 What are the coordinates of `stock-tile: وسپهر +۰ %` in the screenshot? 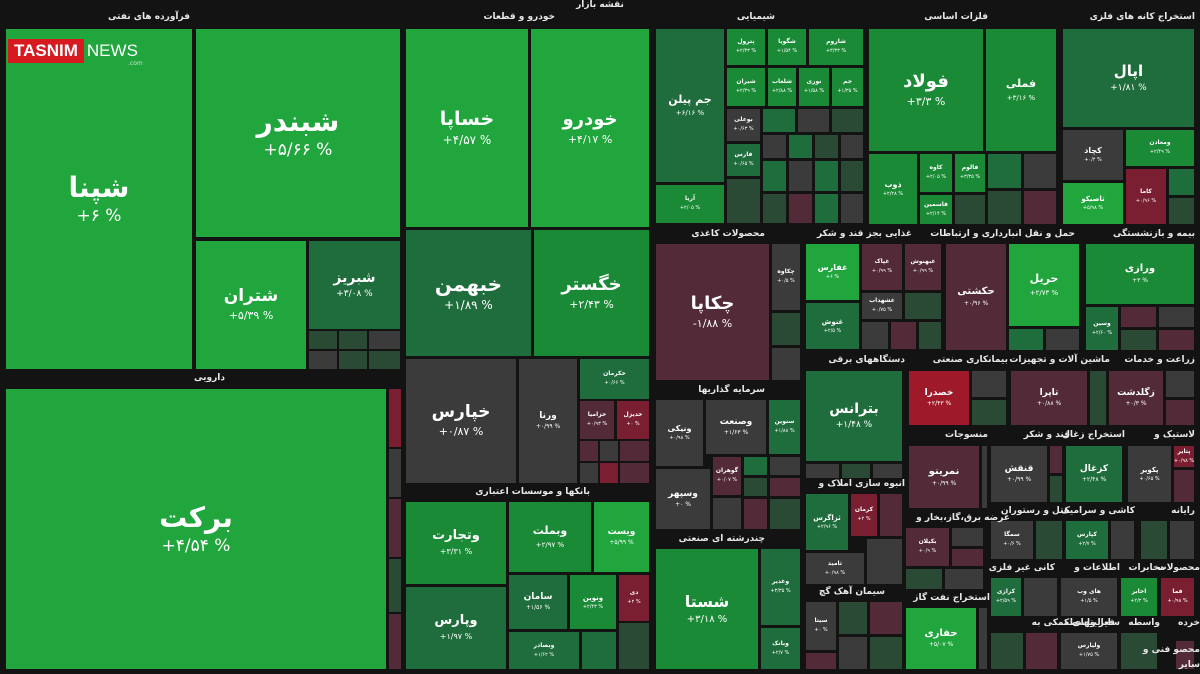 It's located at (683, 499).